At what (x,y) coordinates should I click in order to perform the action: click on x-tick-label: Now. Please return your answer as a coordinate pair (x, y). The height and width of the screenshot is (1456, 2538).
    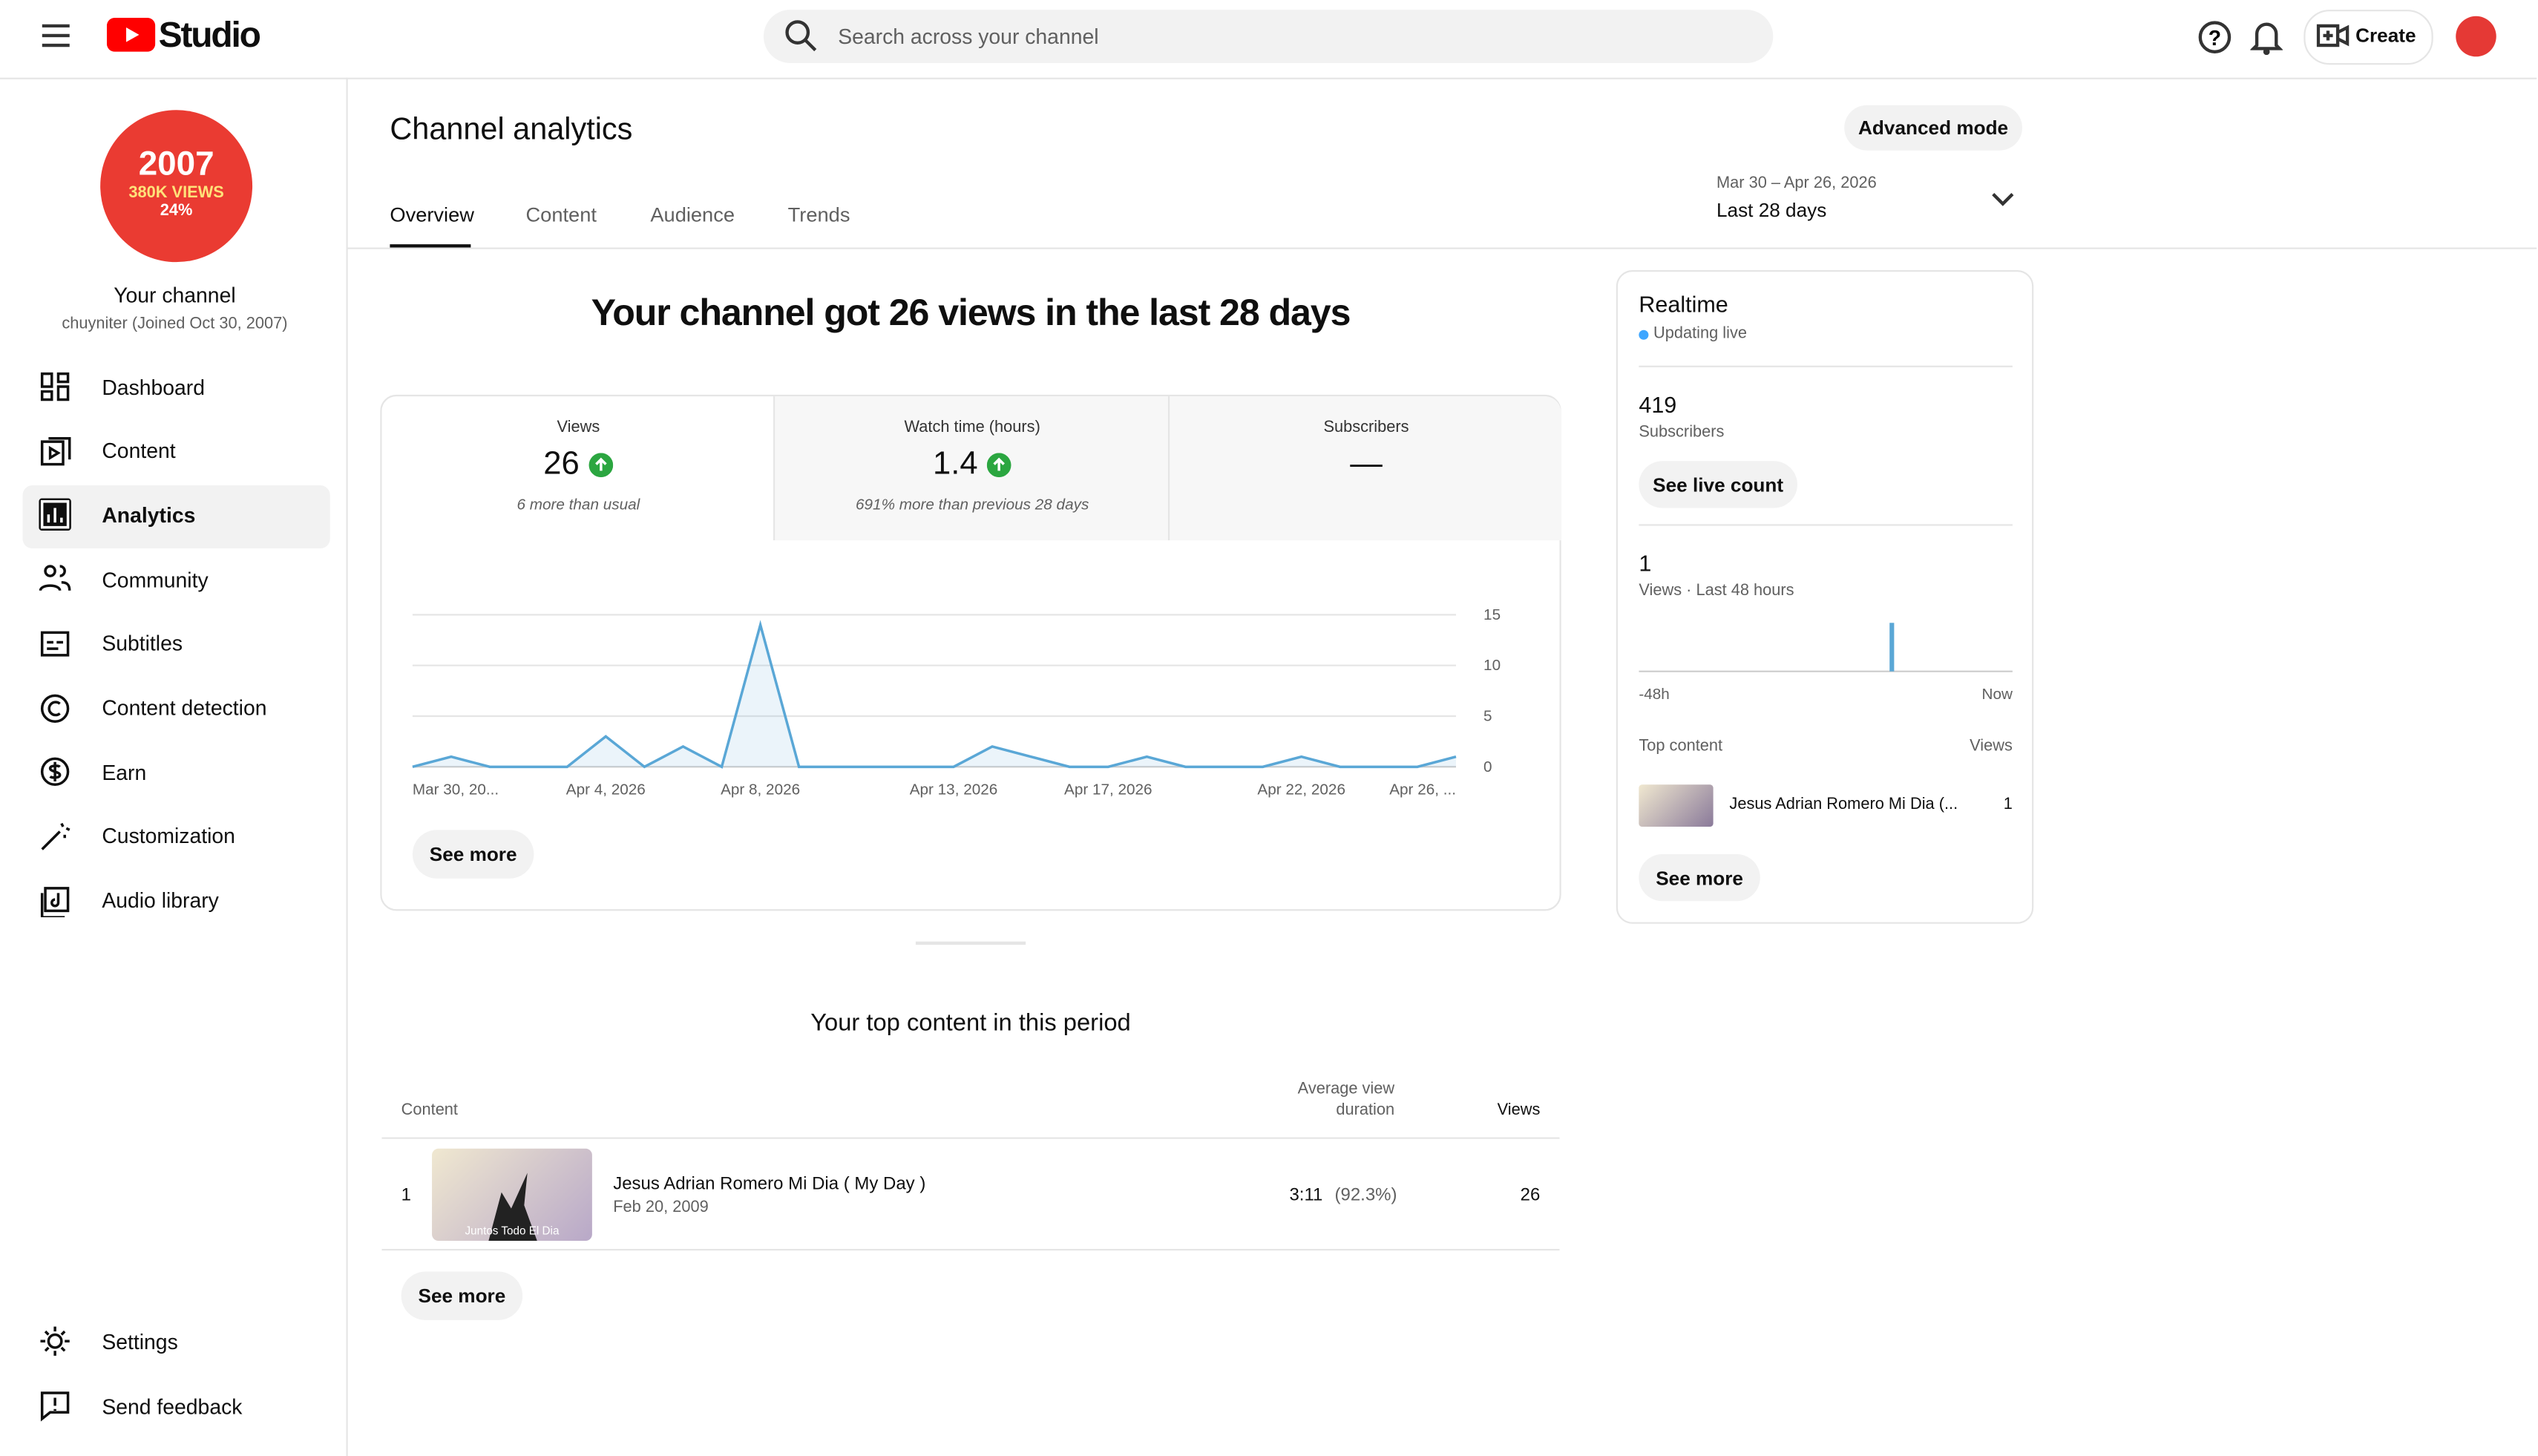
    Looking at the image, I should click on (1996, 695).